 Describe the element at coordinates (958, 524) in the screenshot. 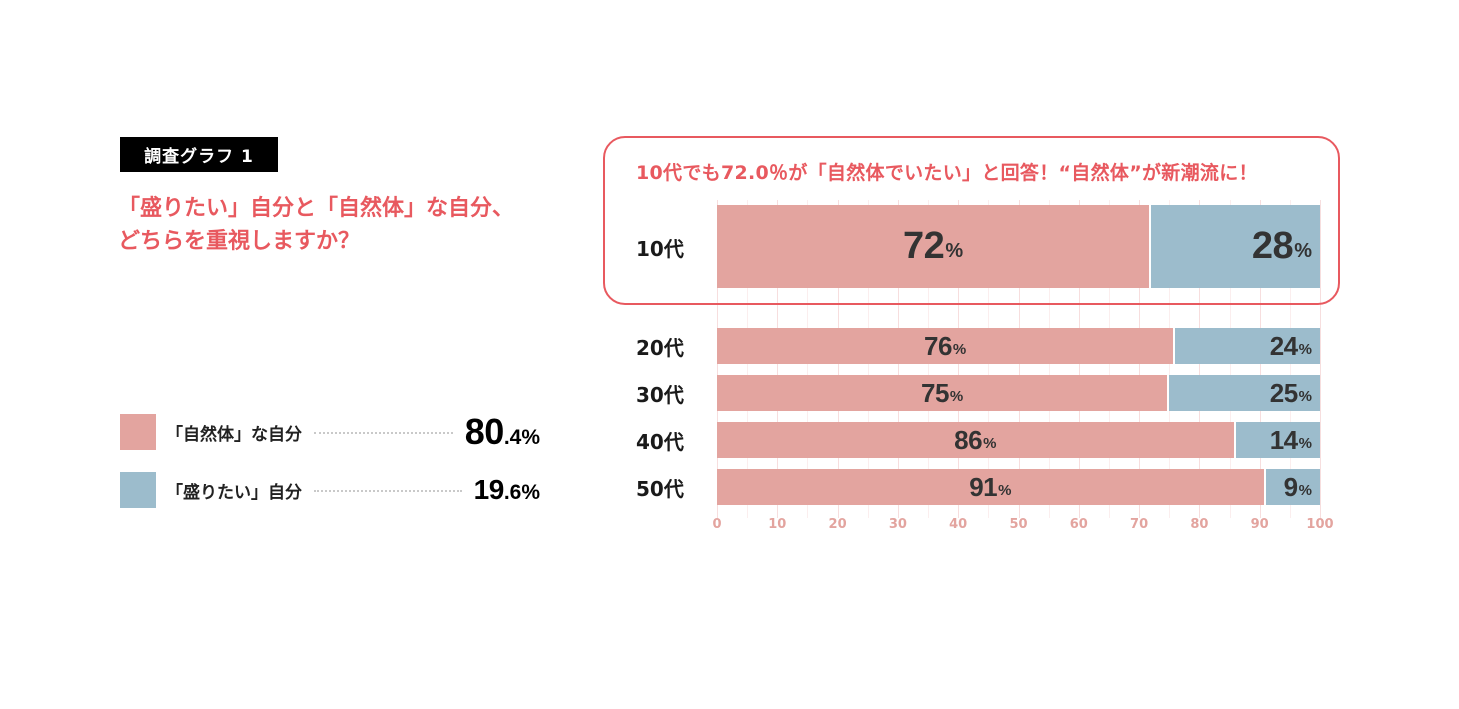

I see `x-tick-label: 40` at that location.